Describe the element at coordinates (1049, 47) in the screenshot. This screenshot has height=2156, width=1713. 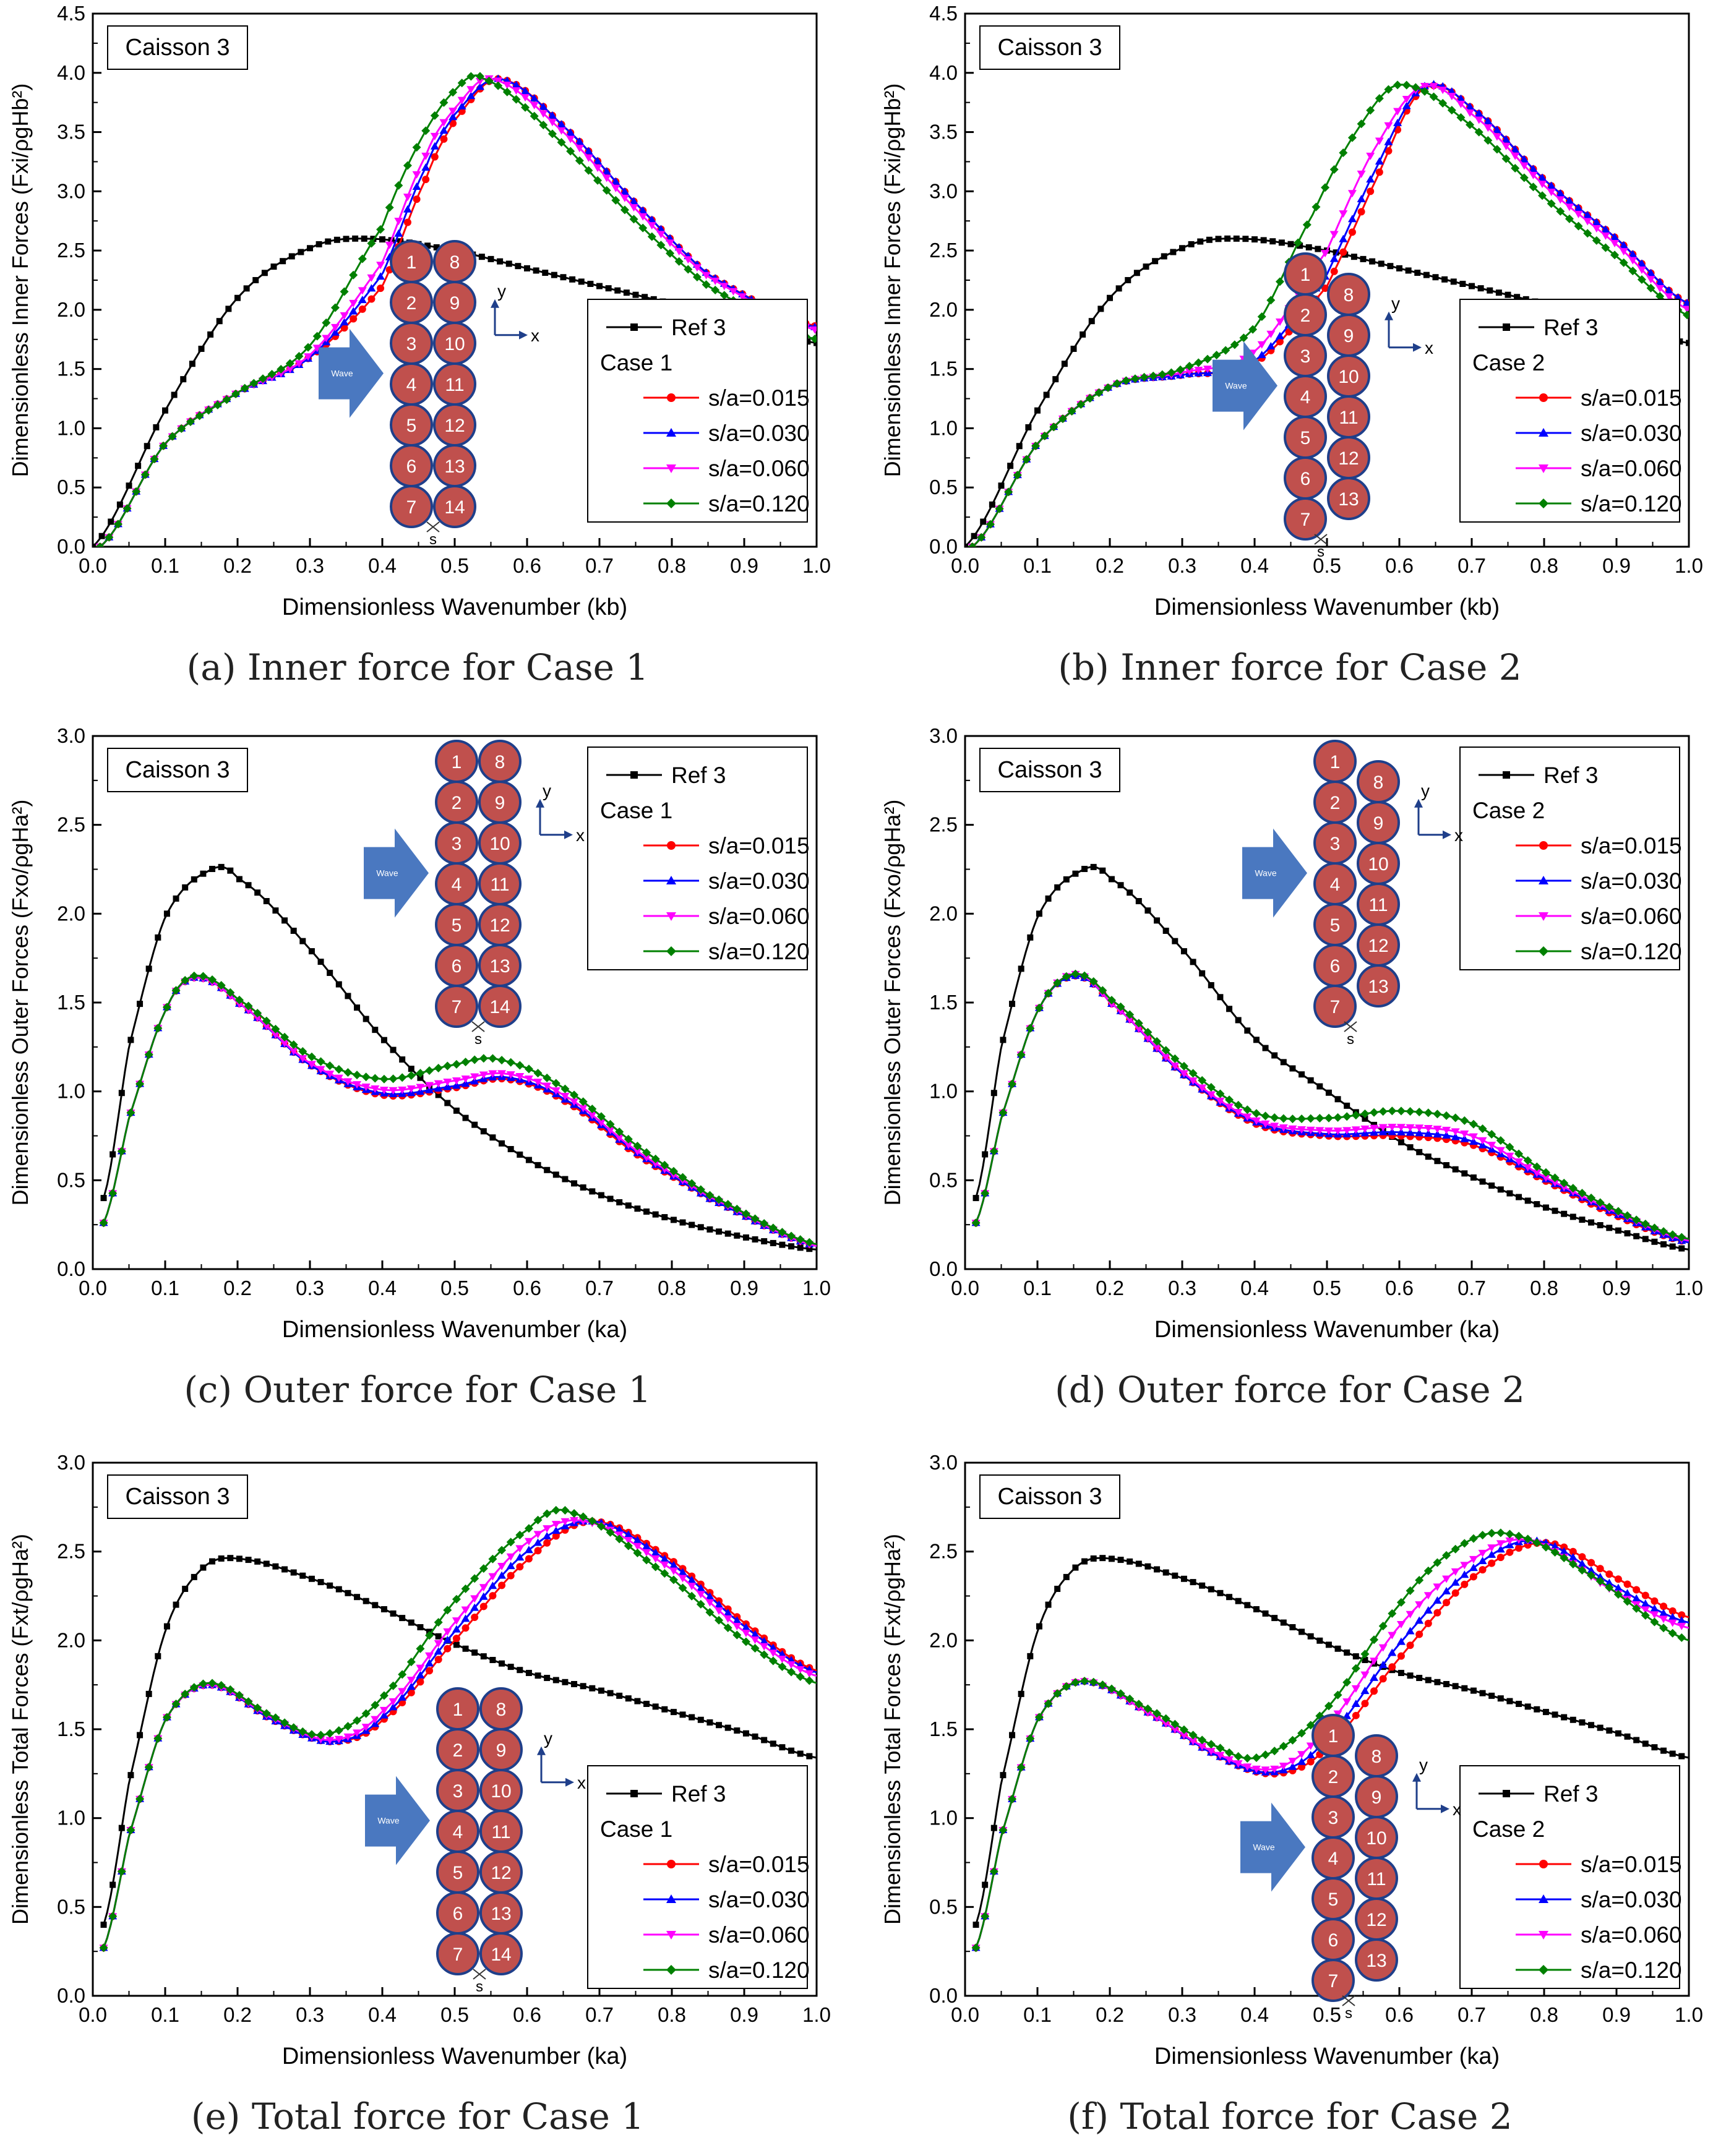
I see `title-box: Caisson 3` at that location.